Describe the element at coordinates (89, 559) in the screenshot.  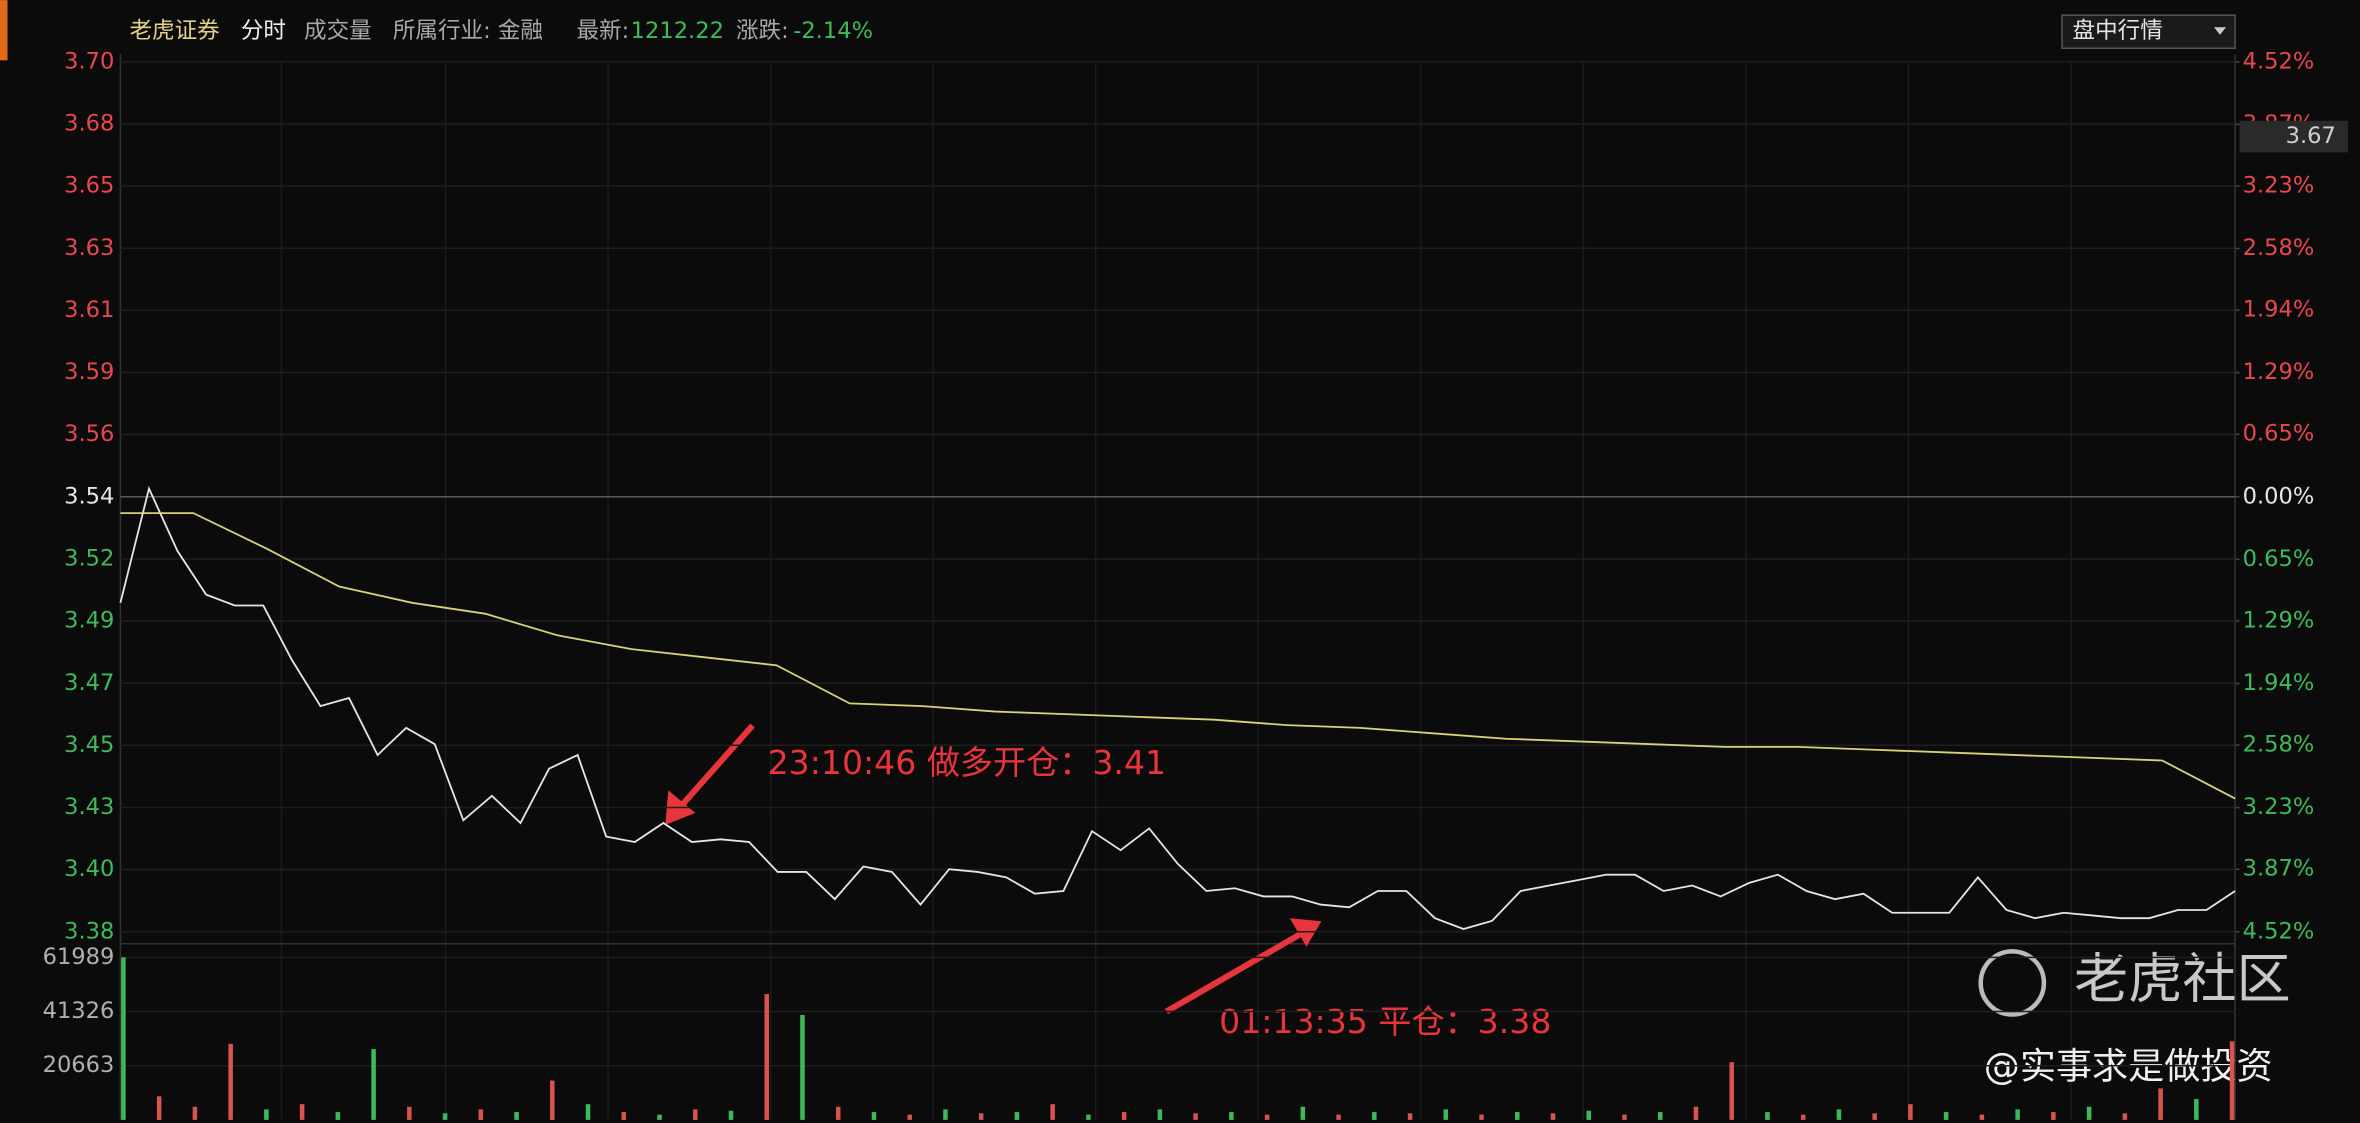
I see `y-tick-label: 3.52` at that location.